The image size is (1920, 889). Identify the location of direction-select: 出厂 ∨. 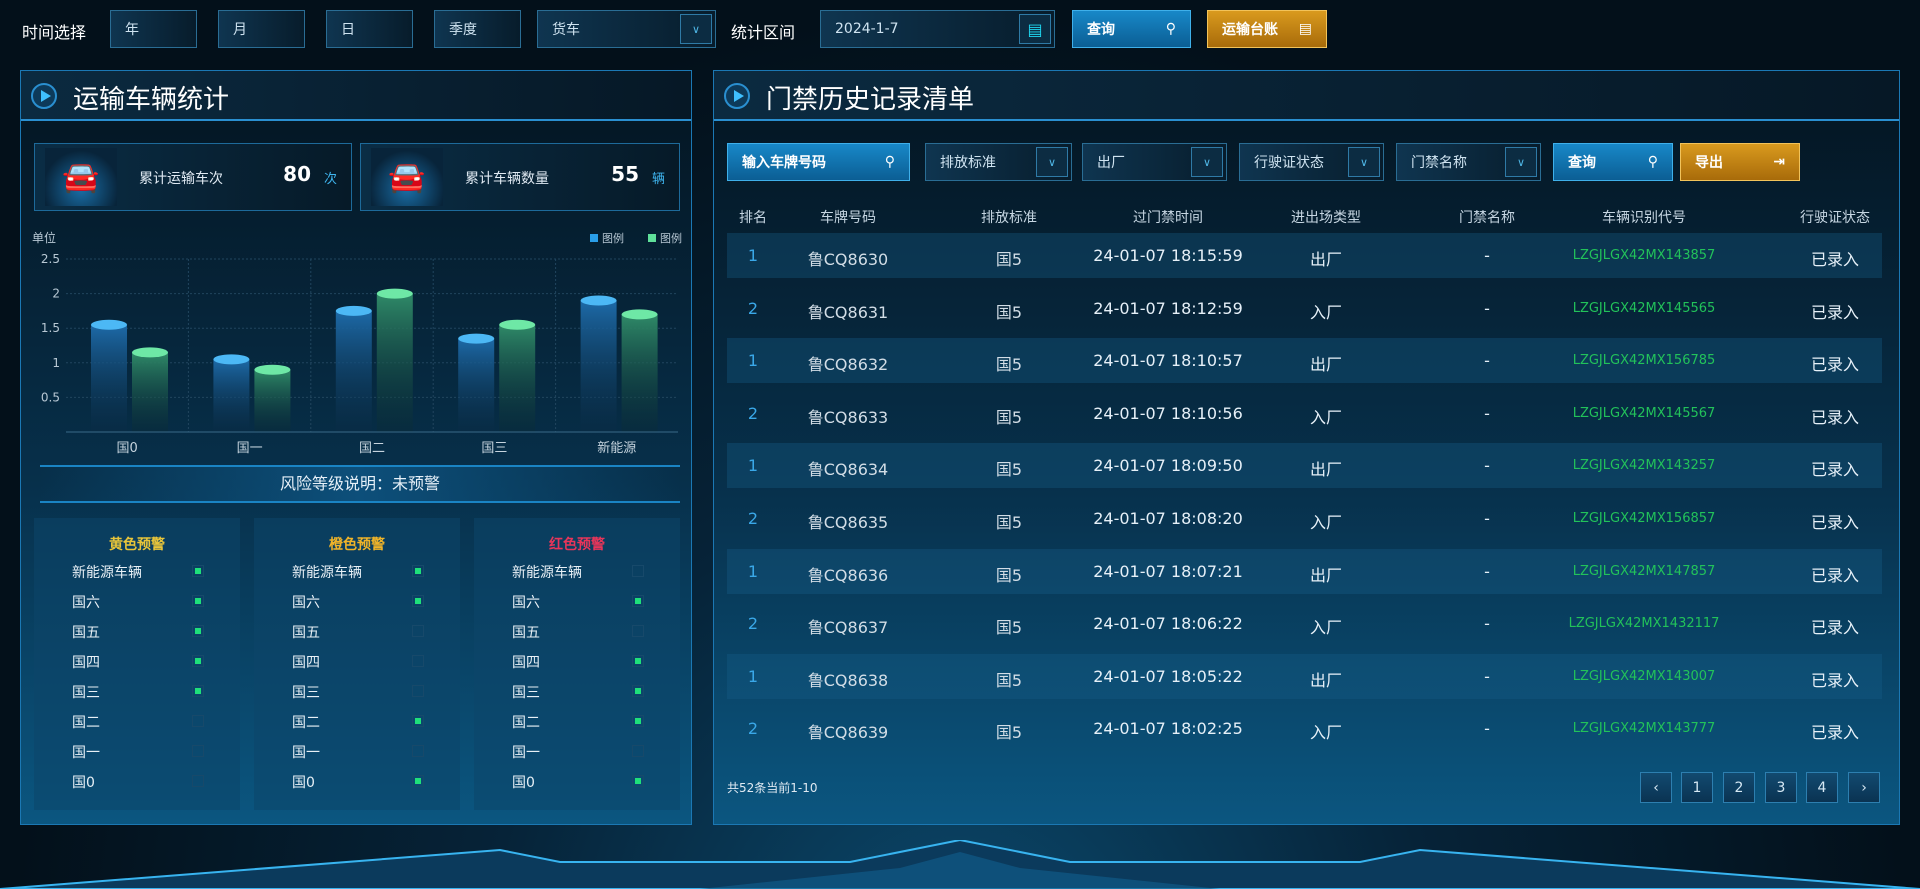
(1154, 162).